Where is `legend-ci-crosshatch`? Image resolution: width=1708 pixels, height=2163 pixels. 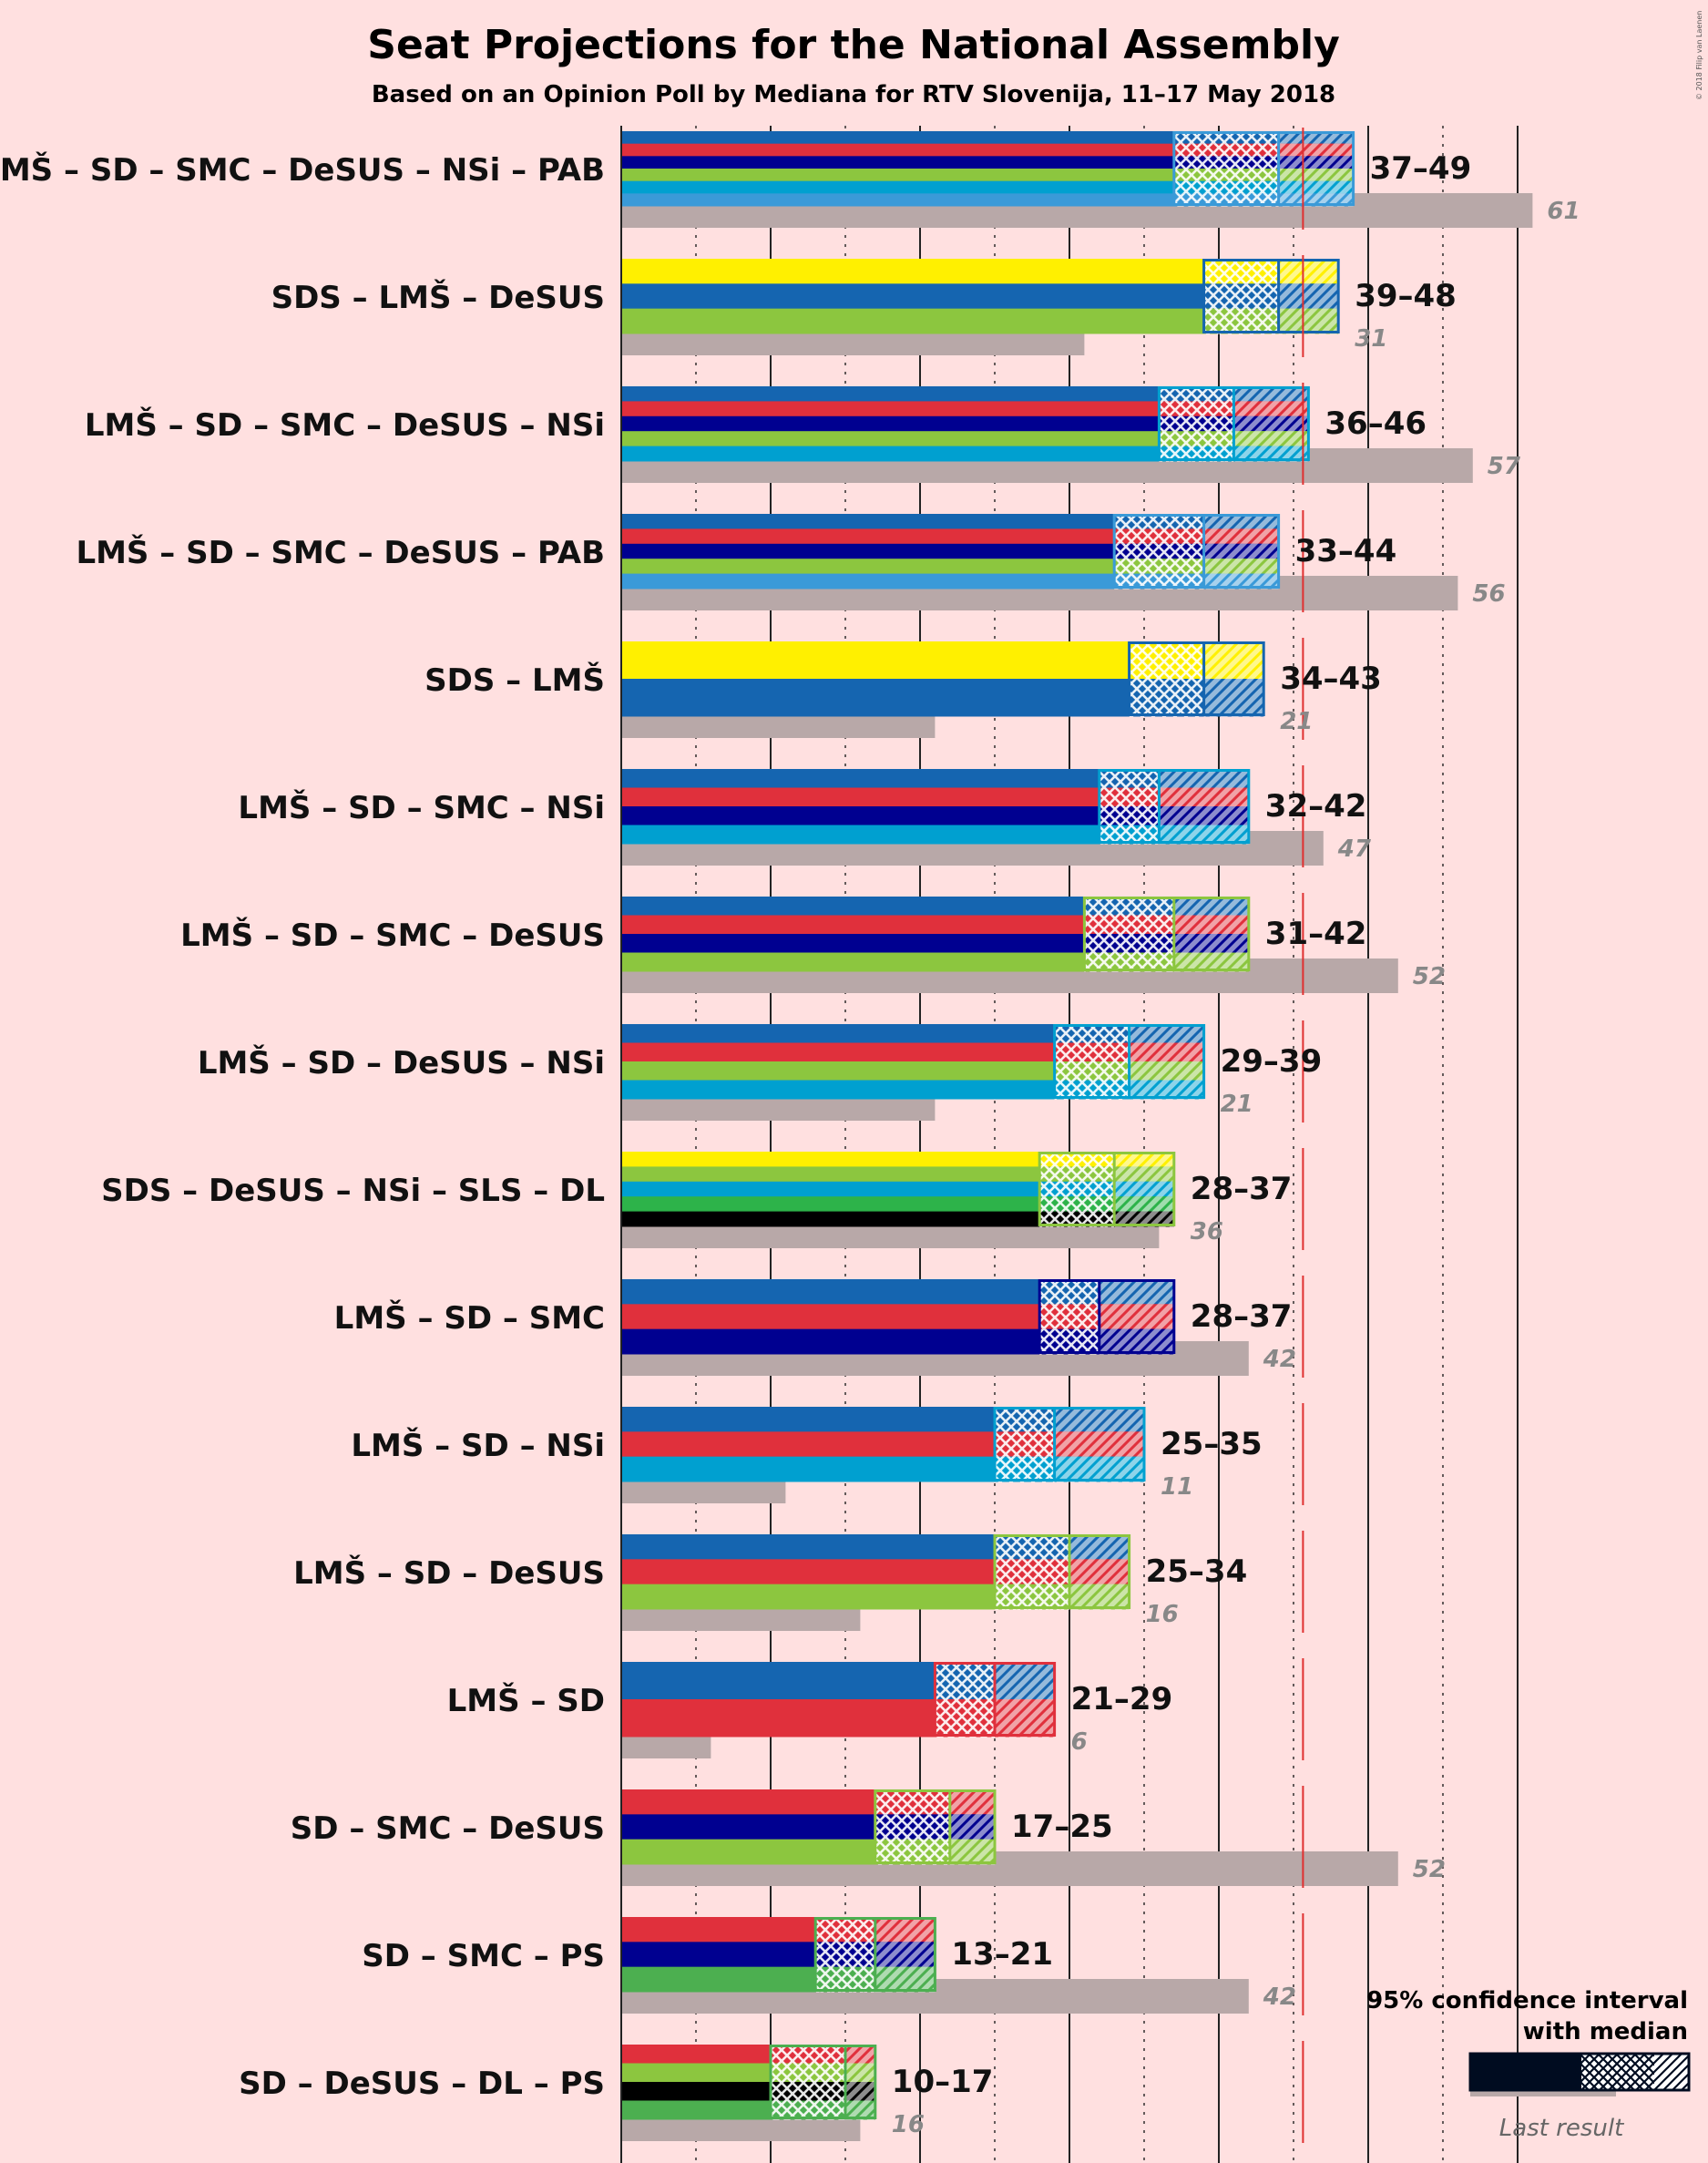
legend-ci-crosshatch is located at coordinates (1618, 2072).